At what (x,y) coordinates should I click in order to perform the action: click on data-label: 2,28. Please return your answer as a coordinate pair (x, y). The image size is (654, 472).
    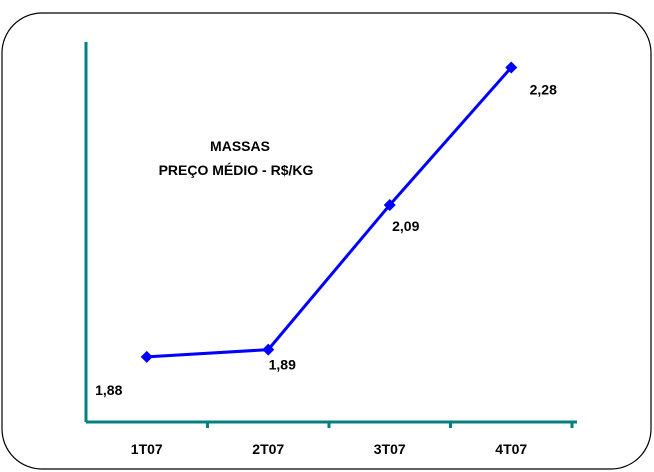
    Looking at the image, I should click on (543, 89).